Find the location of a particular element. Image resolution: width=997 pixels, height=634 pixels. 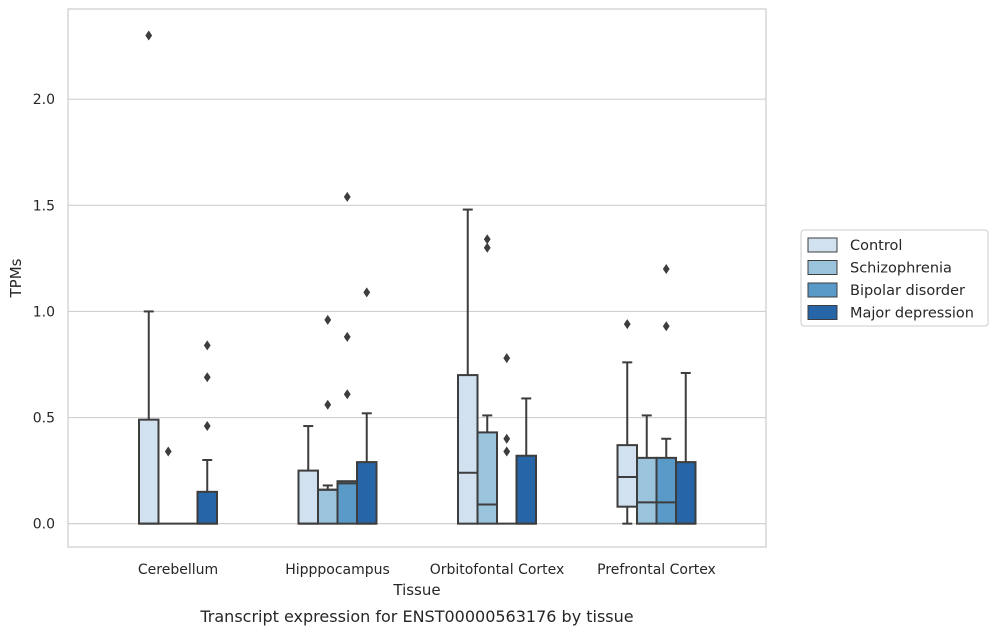

x-axis-title: Tissue is located at coordinates (416, 590).